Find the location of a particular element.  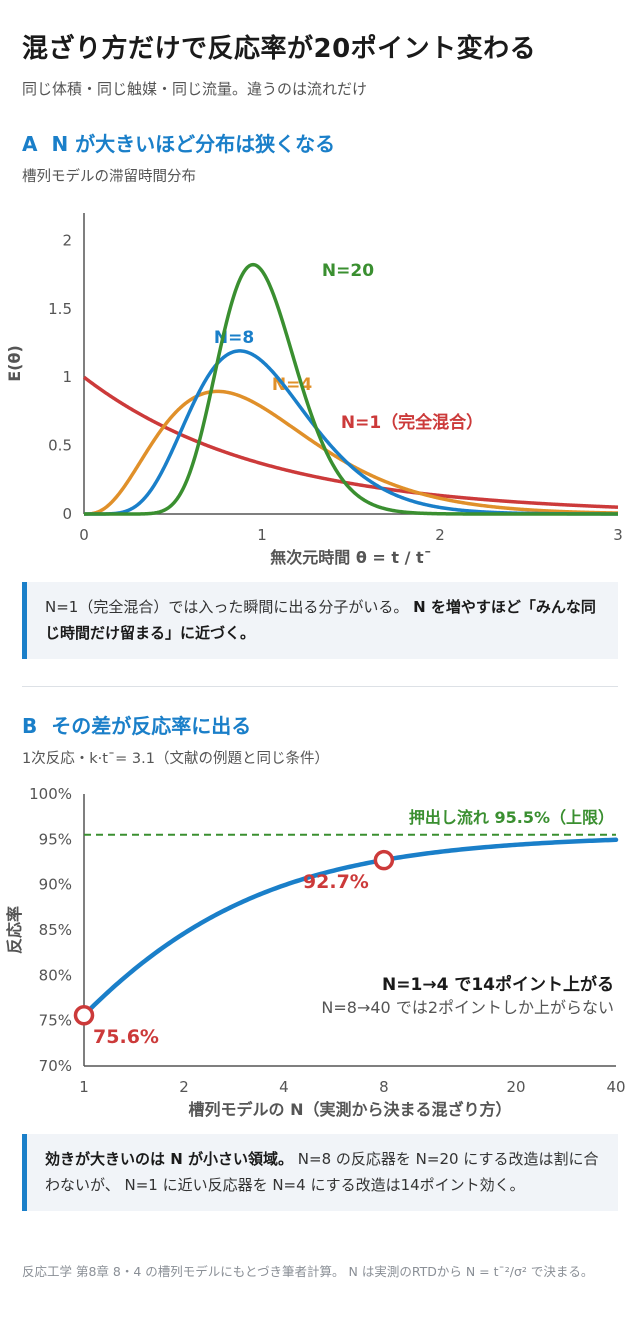

y-tick-label: 2 is located at coordinates (67, 240).